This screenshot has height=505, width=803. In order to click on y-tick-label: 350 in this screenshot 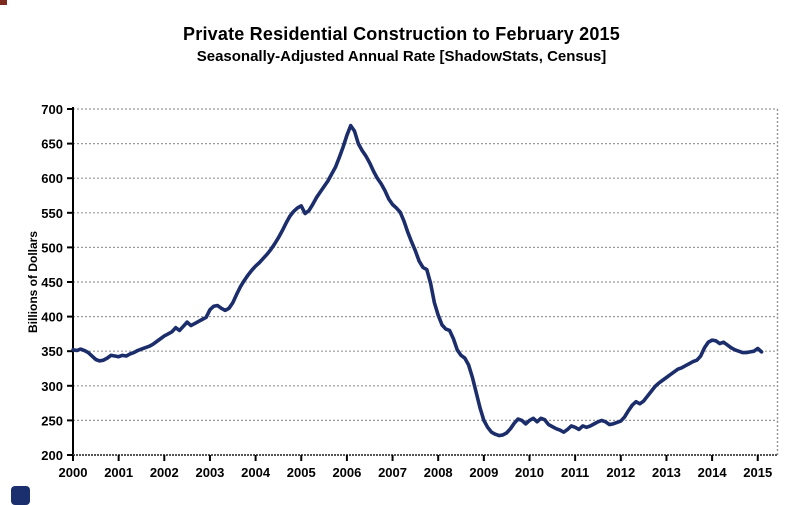, I will do `click(52, 351)`.